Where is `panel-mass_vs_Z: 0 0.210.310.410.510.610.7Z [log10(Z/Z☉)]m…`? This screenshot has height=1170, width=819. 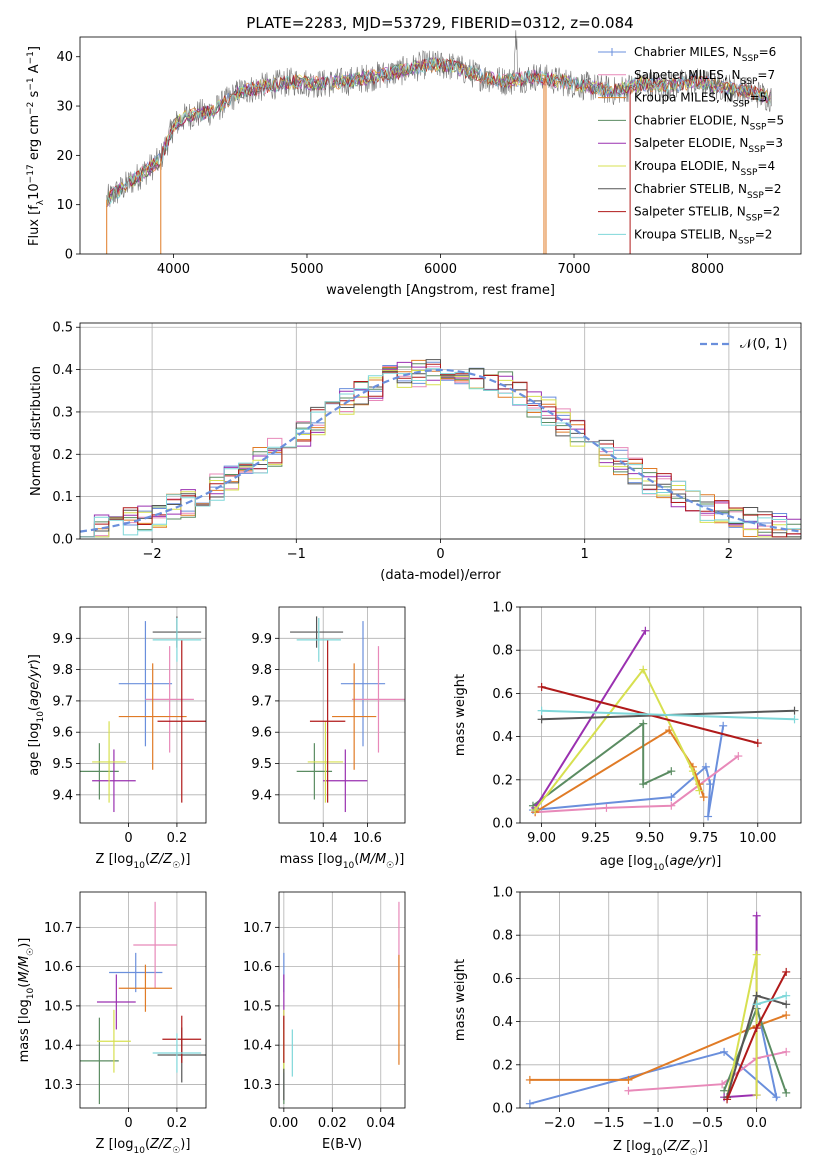
panel-mass_vs_Z: 0 0.210.310.410.510.610.7Z [log10(Z/Z☉)]m… is located at coordinates (112, 1023).